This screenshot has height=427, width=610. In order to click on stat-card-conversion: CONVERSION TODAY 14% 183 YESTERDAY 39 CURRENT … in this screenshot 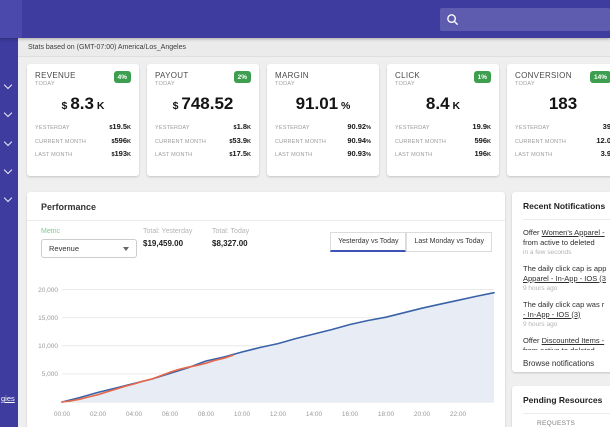, I will do `click(558, 120)`.